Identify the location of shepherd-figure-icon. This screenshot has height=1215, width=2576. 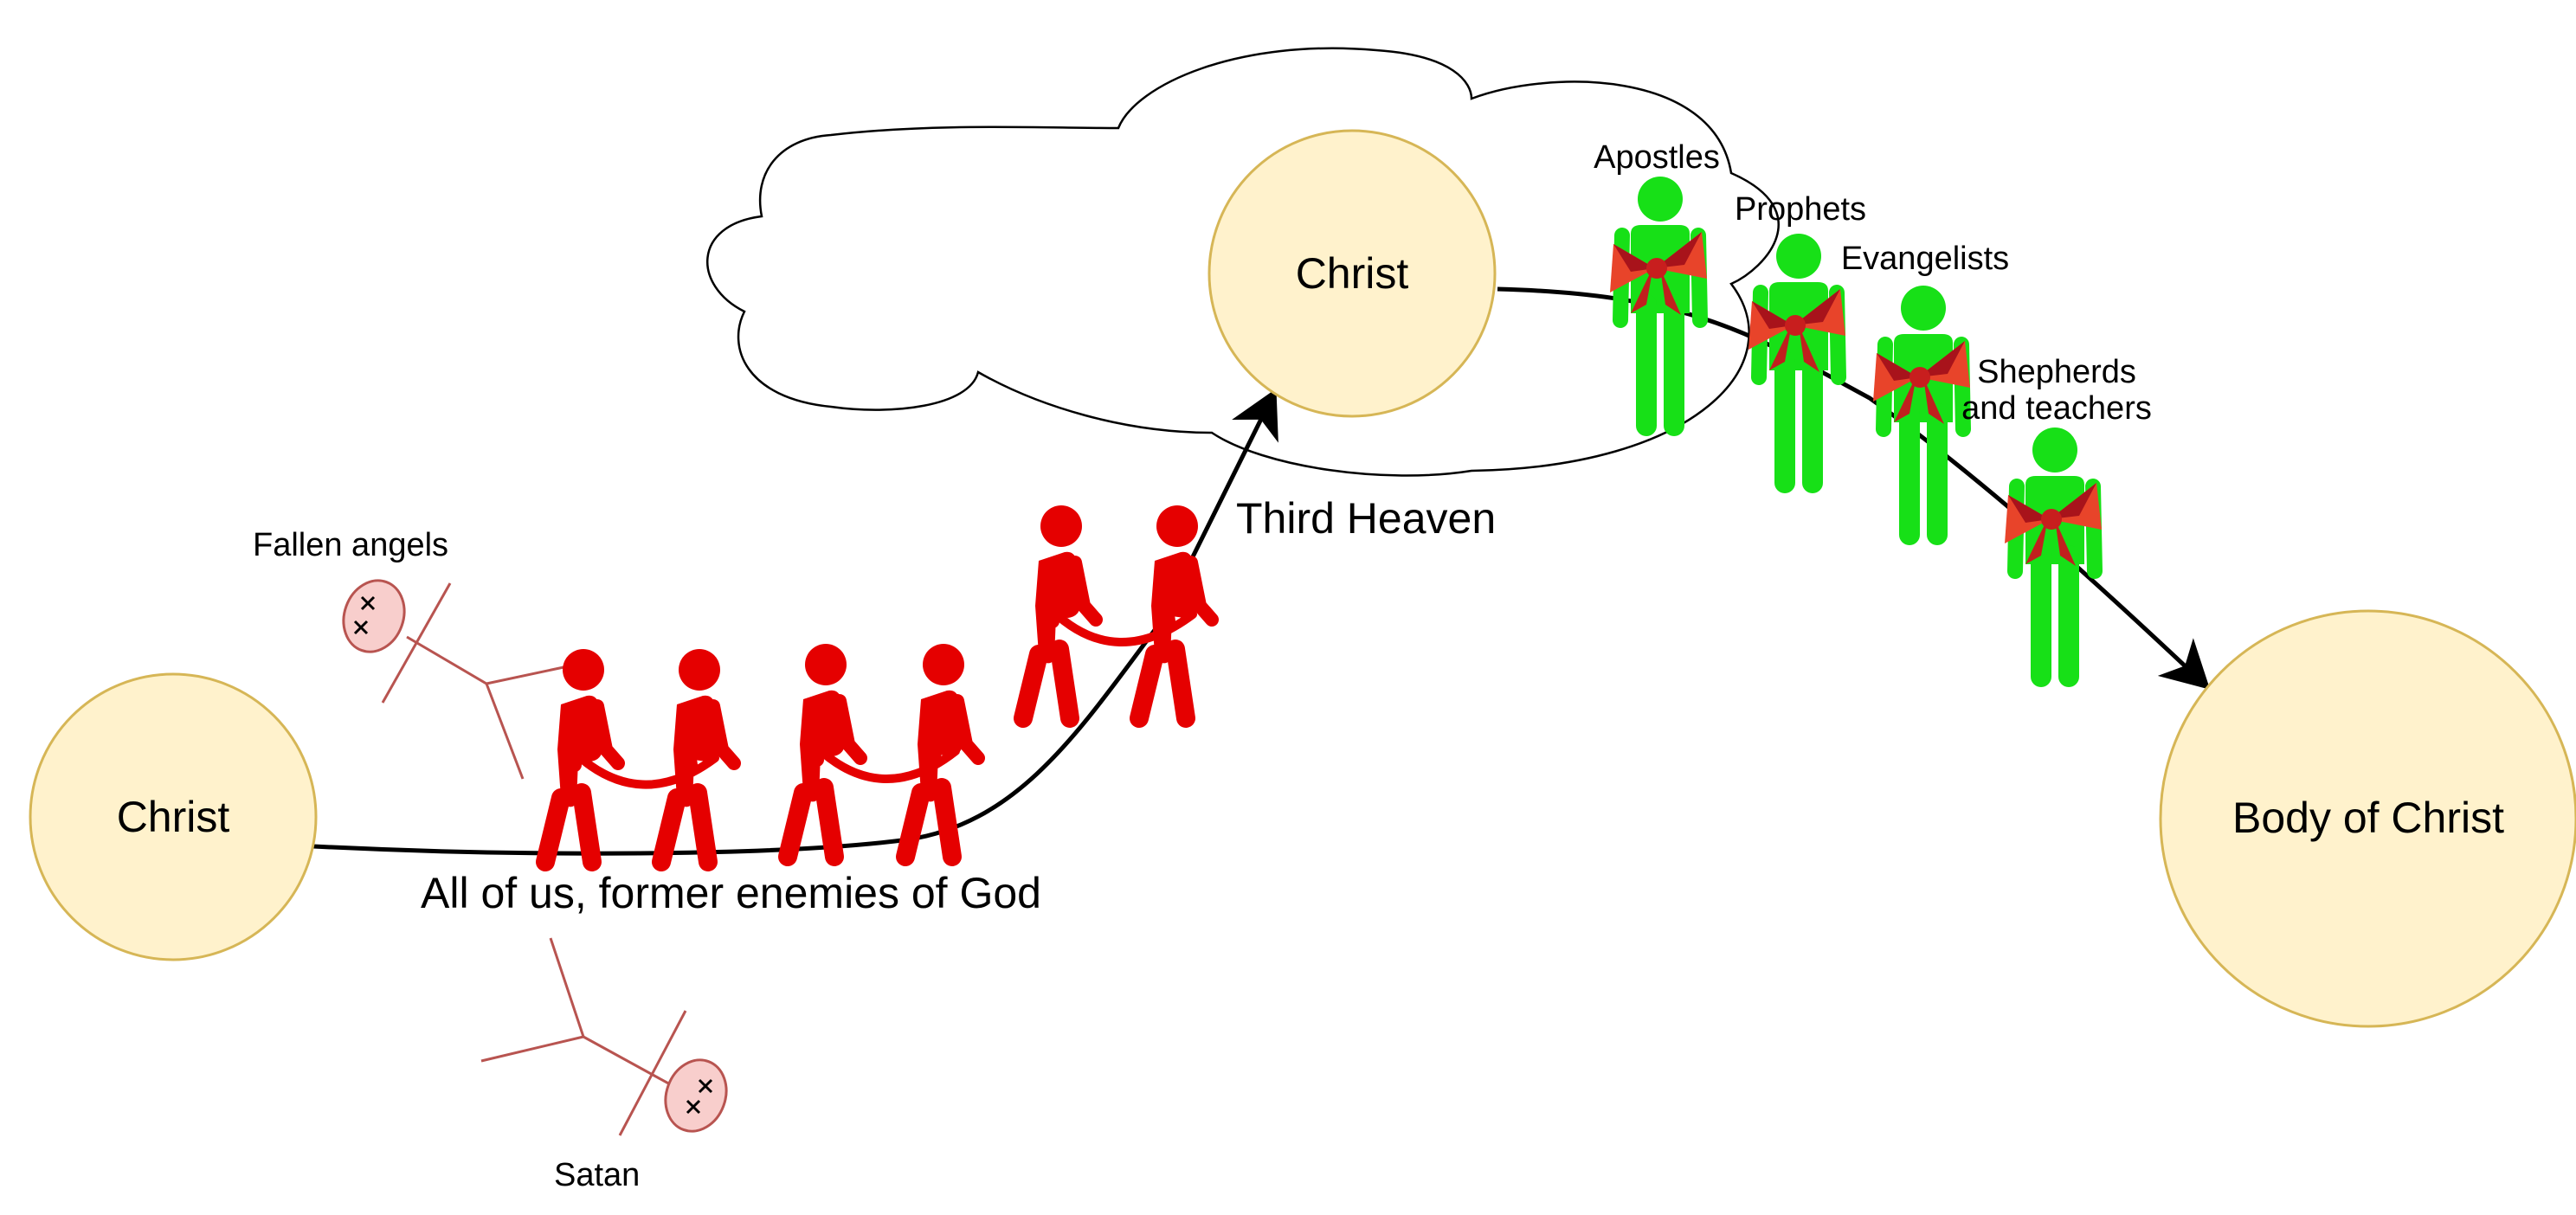
(2053, 552).